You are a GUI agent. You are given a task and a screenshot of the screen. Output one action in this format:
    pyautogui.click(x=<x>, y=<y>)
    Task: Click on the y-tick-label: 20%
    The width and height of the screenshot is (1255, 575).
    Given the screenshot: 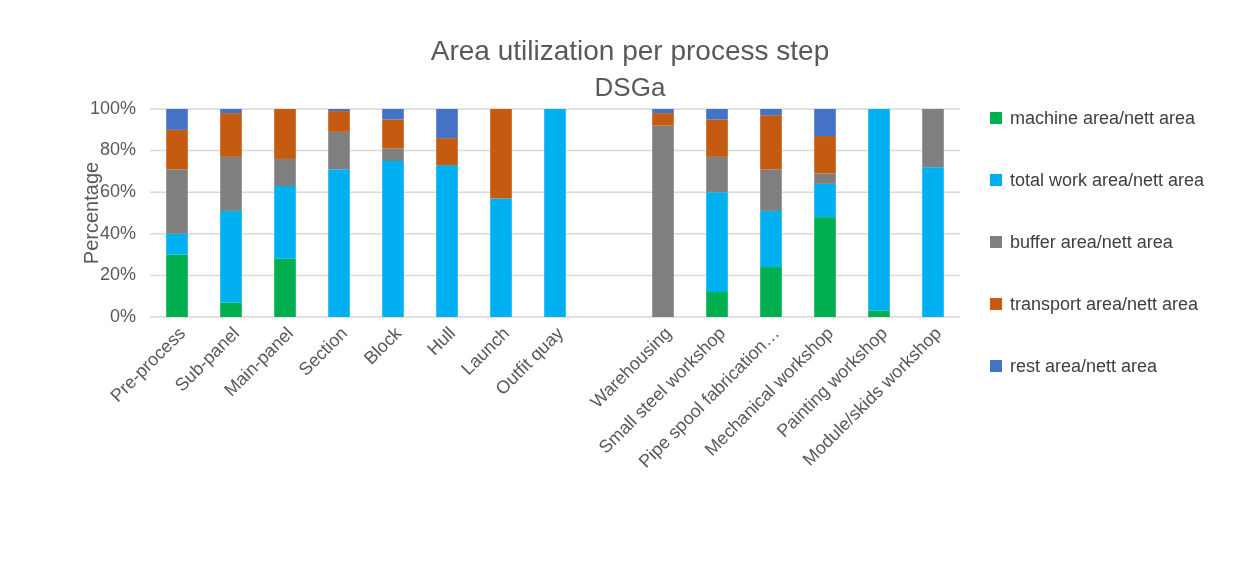 What is the action you would take?
    pyautogui.click(x=117, y=274)
    